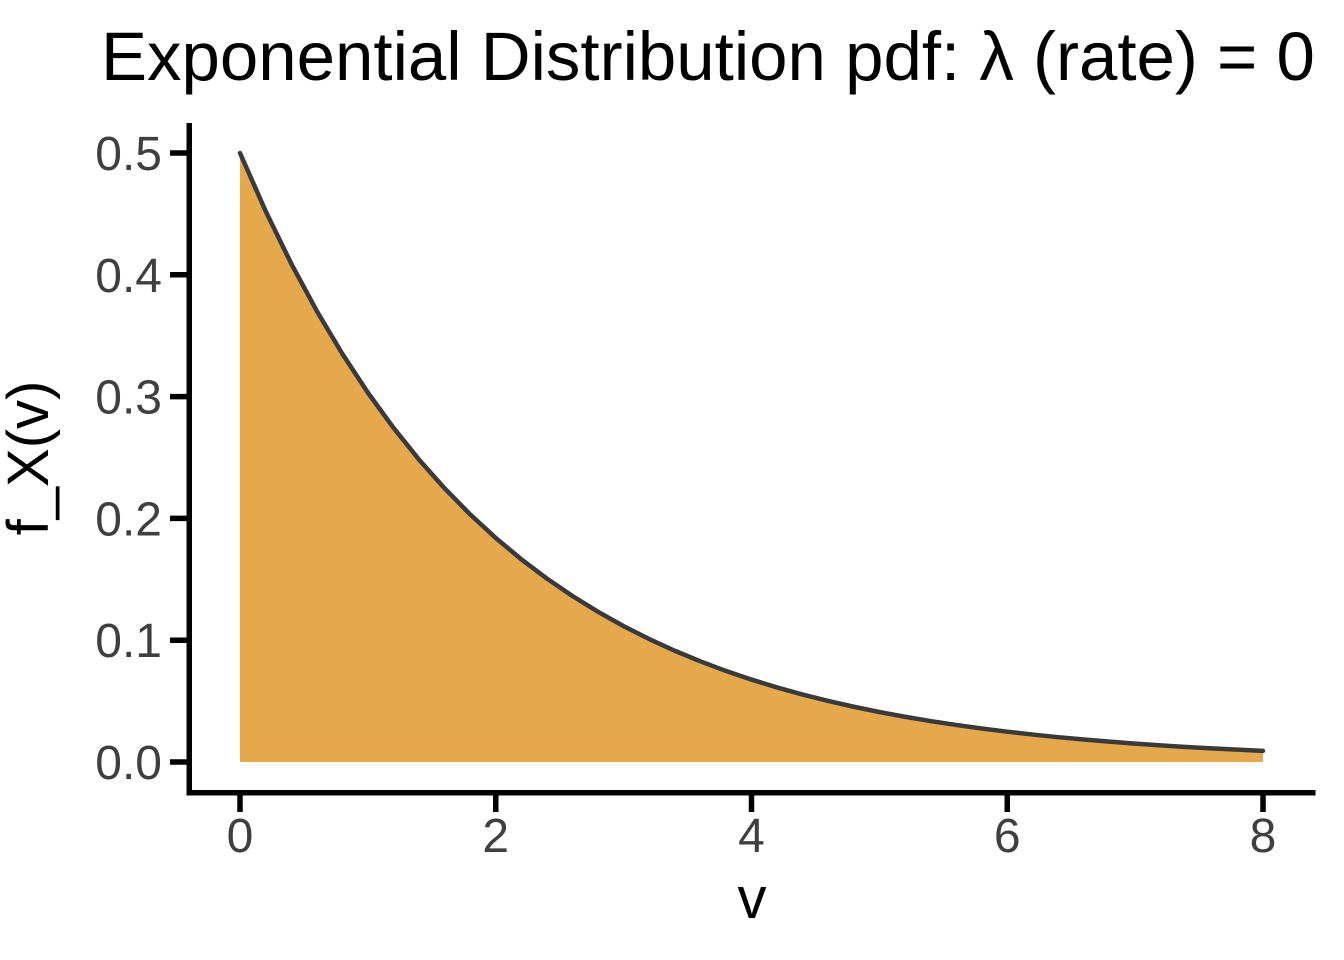 The width and height of the screenshot is (1344, 960). Describe the element at coordinates (128, 398) in the screenshot. I see `y-tick-label: 0.3` at that location.